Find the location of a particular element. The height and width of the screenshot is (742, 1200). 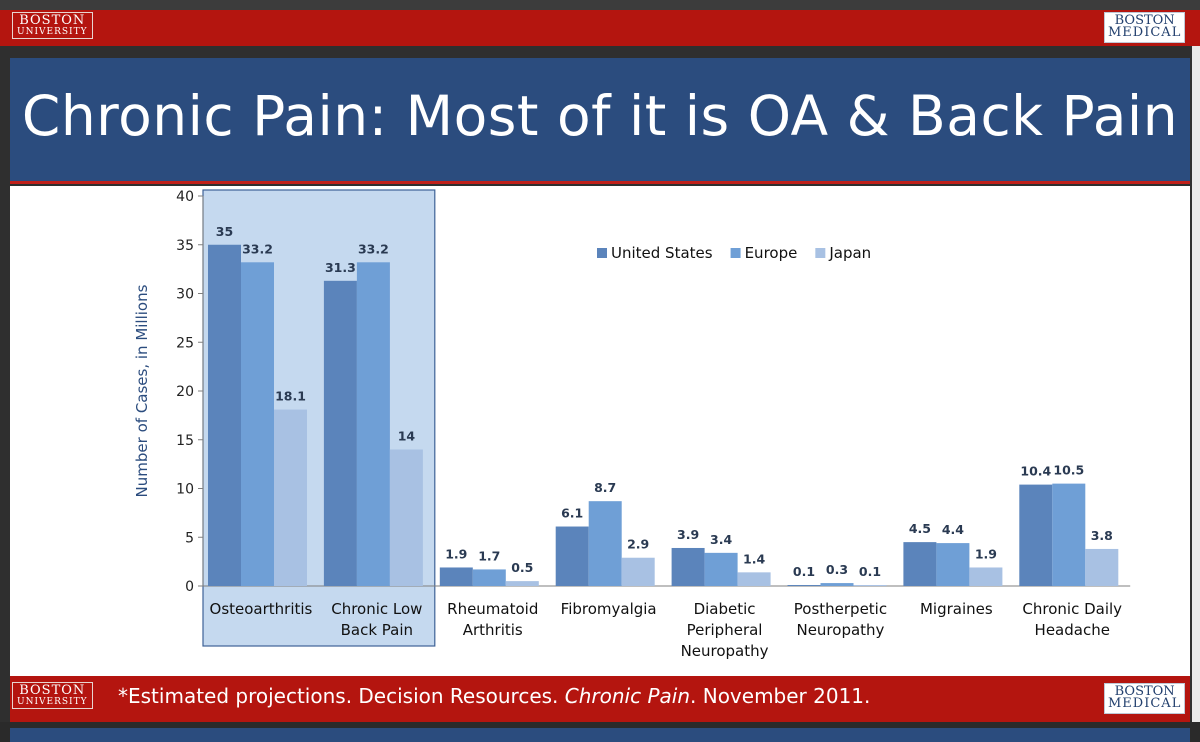

data-label: 14 is located at coordinates (407, 436).